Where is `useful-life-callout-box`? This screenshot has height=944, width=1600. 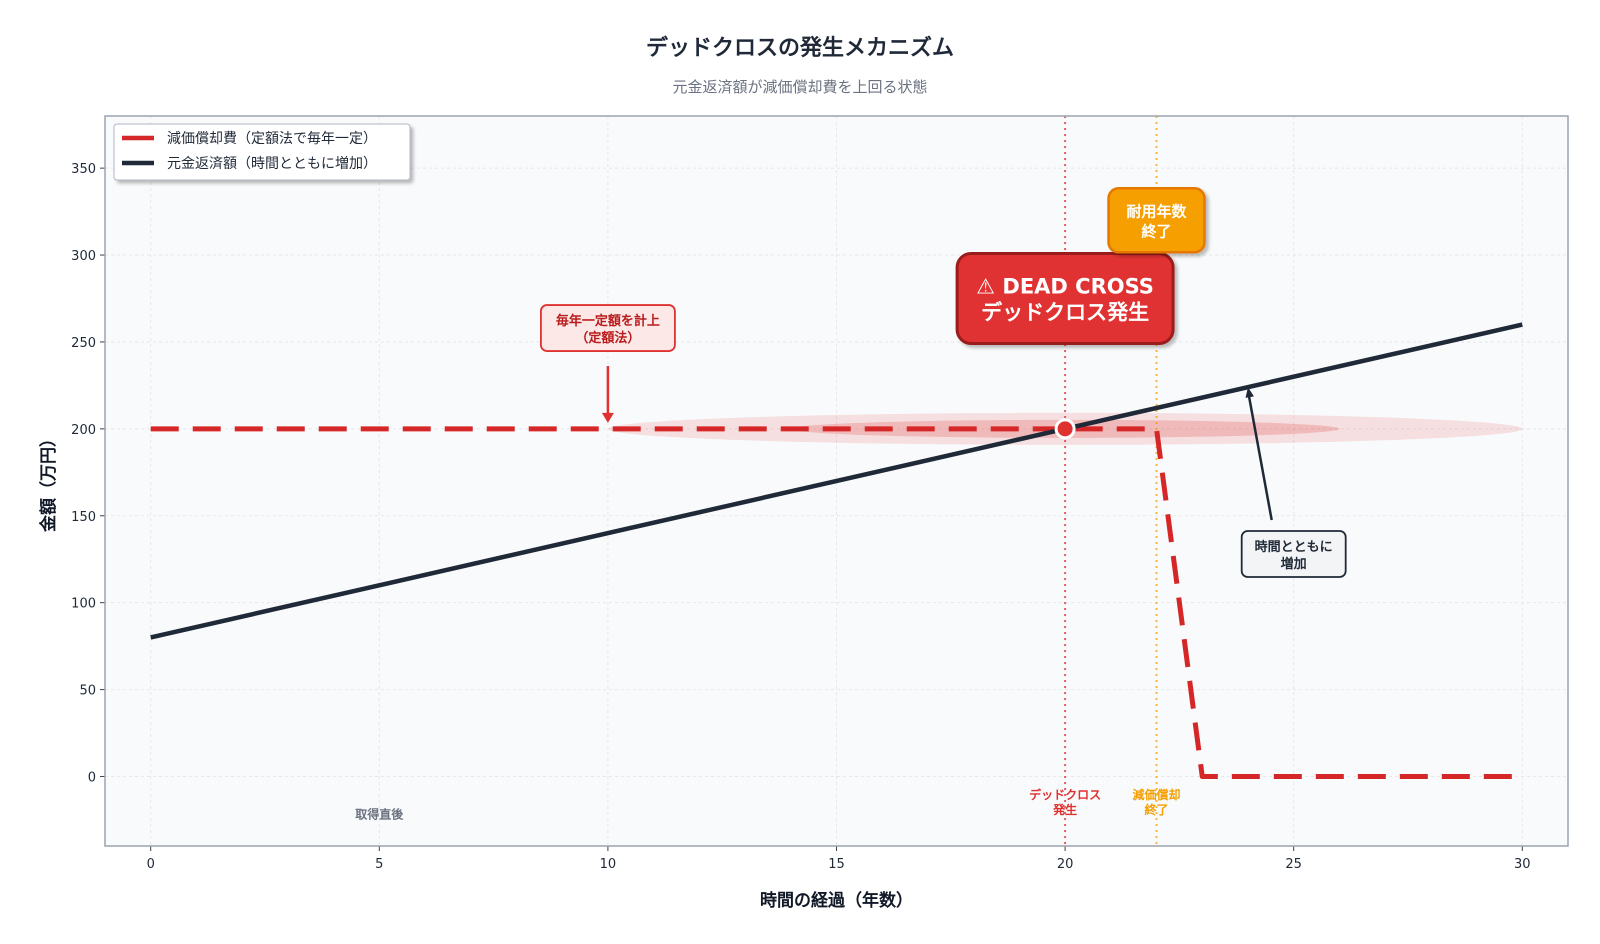
useful-life-callout-box is located at coordinates (1156, 220).